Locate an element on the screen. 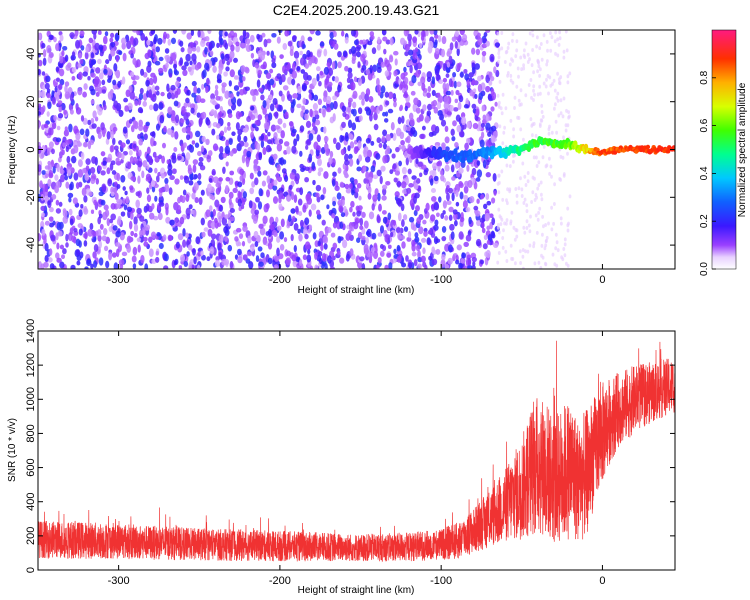  spectrogram-signal-blob is located at coordinates (470, 152).